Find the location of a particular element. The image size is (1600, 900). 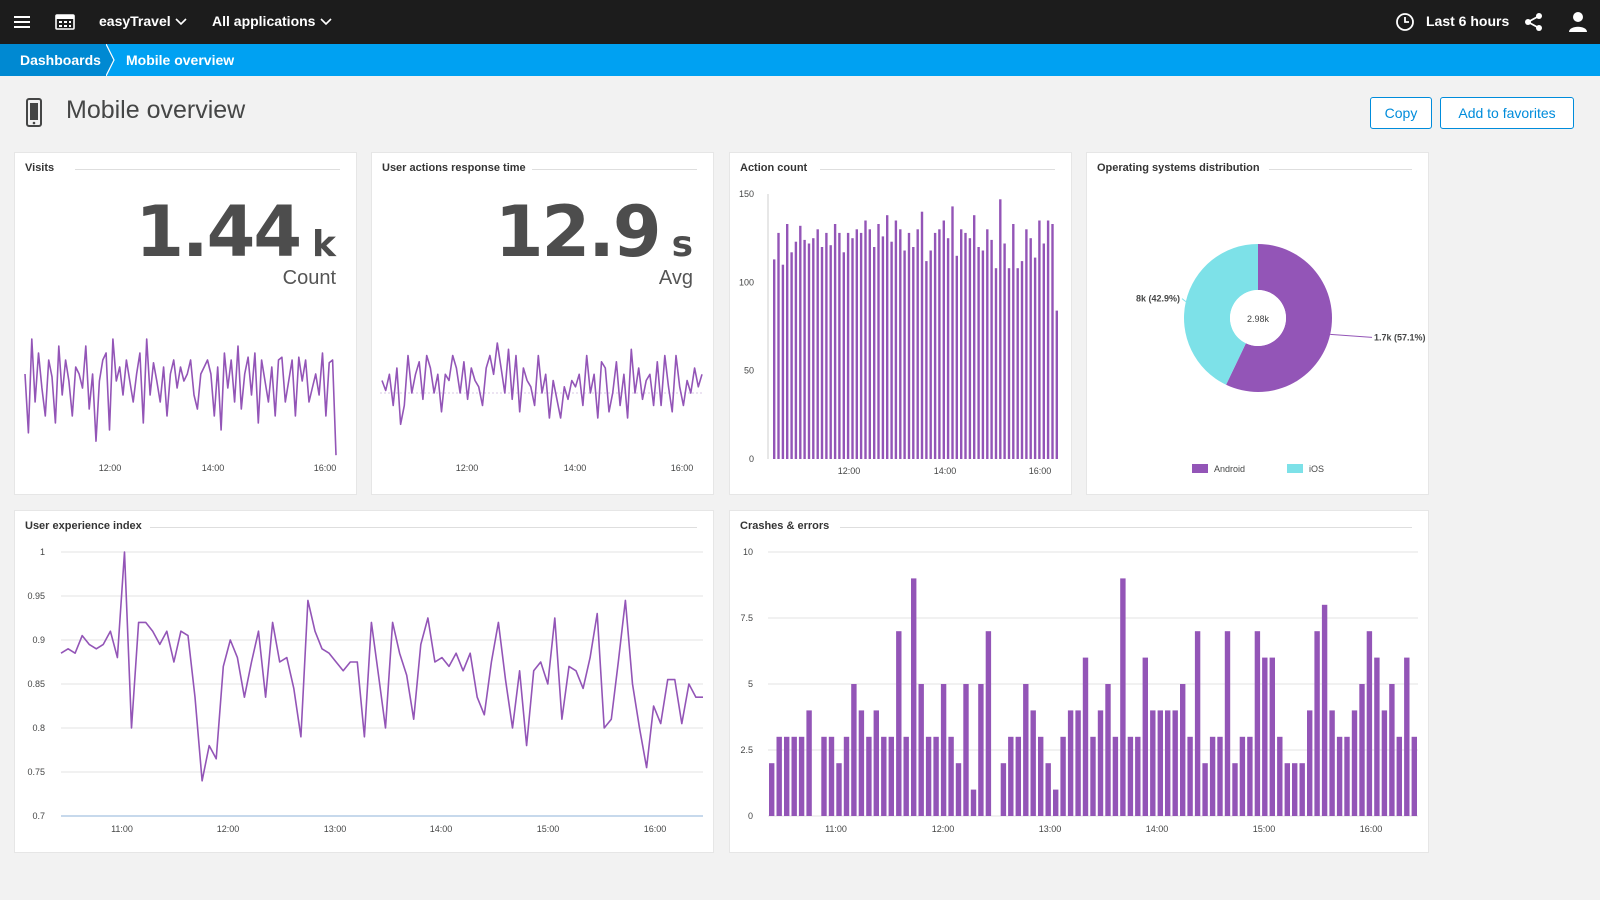

timeframe-selector: Last 6 hours is located at coordinates (1468, 21).